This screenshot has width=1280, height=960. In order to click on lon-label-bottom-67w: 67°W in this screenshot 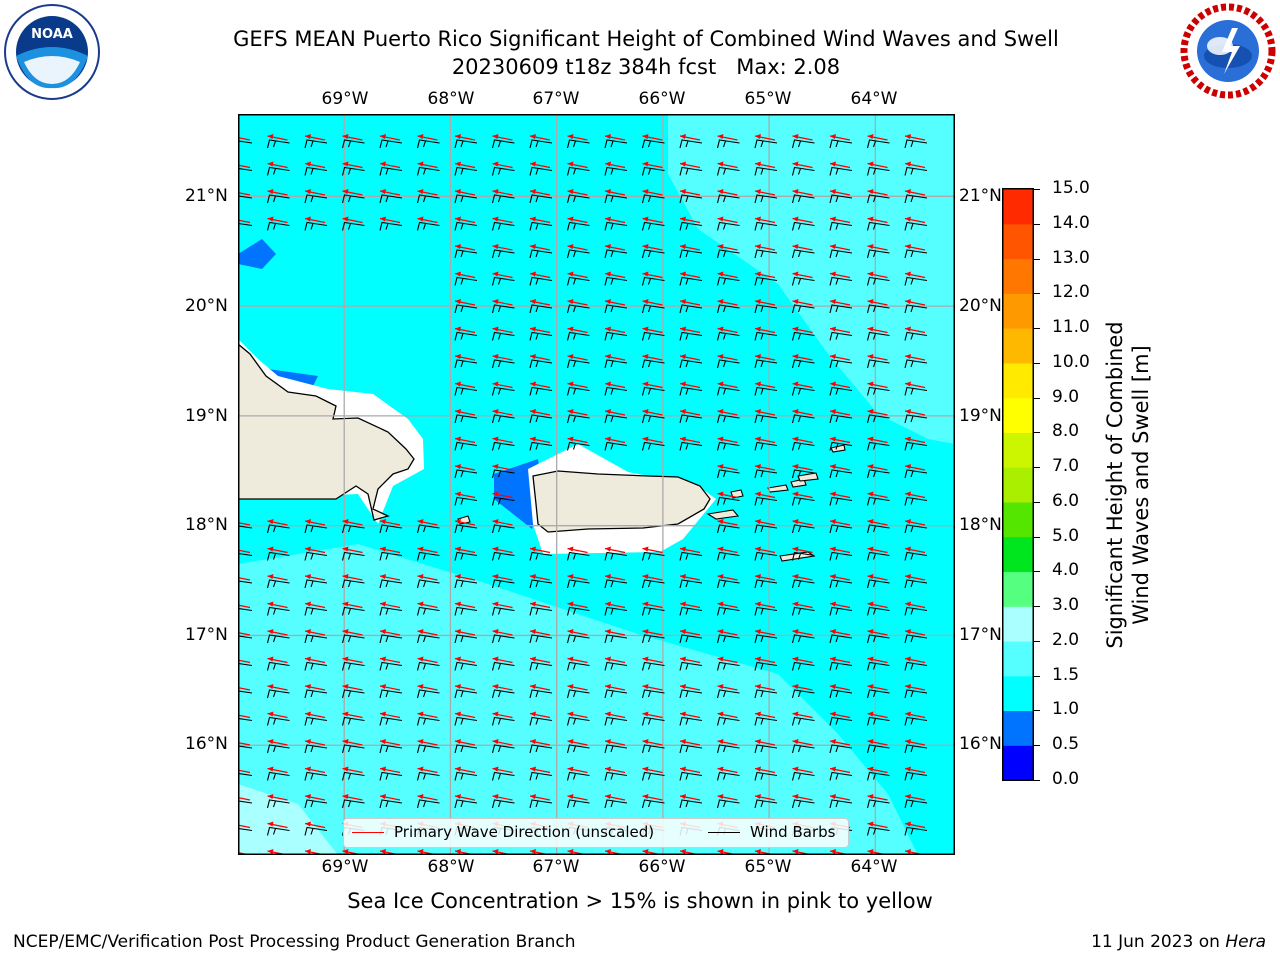, I will do `click(556, 867)`.